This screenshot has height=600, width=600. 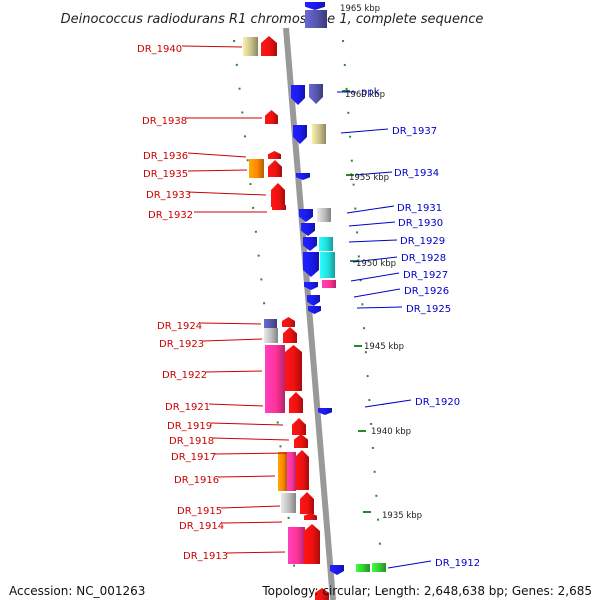 I want to click on gene-label-DR_1916: DR_1916, so click(x=196, y=480).